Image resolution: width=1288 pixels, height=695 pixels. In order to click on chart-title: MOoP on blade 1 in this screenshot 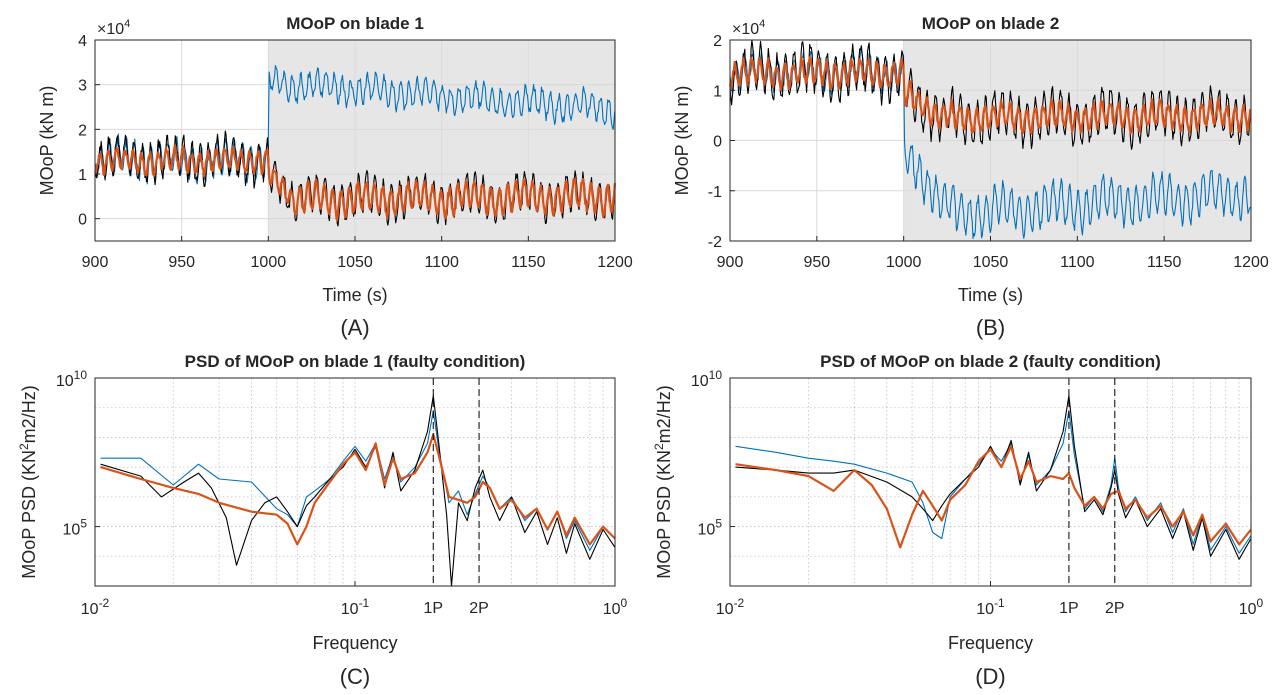, I will do `click(355, 23)`.